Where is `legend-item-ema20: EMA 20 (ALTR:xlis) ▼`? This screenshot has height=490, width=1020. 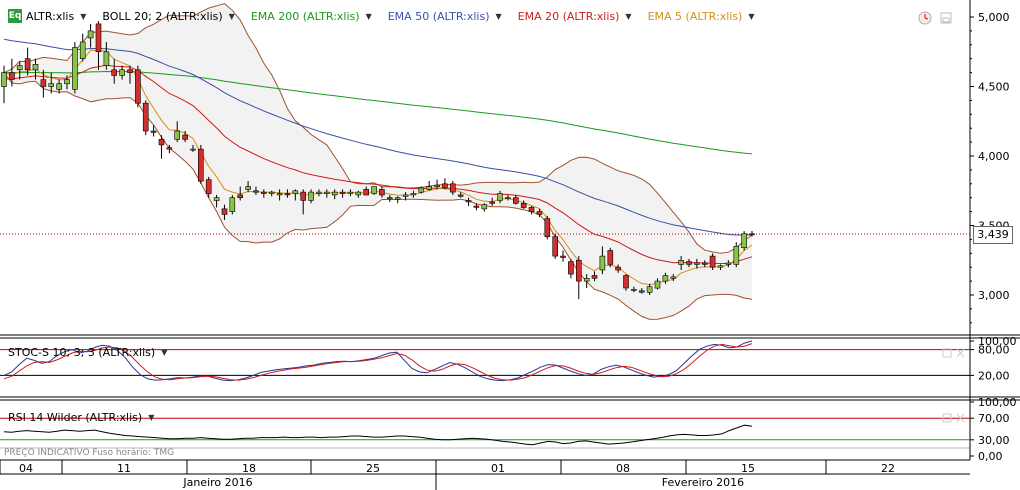 legend-item-ema20: EMA 20 (ALTR:xlis) ▼ is located at coordinates (575, 16).